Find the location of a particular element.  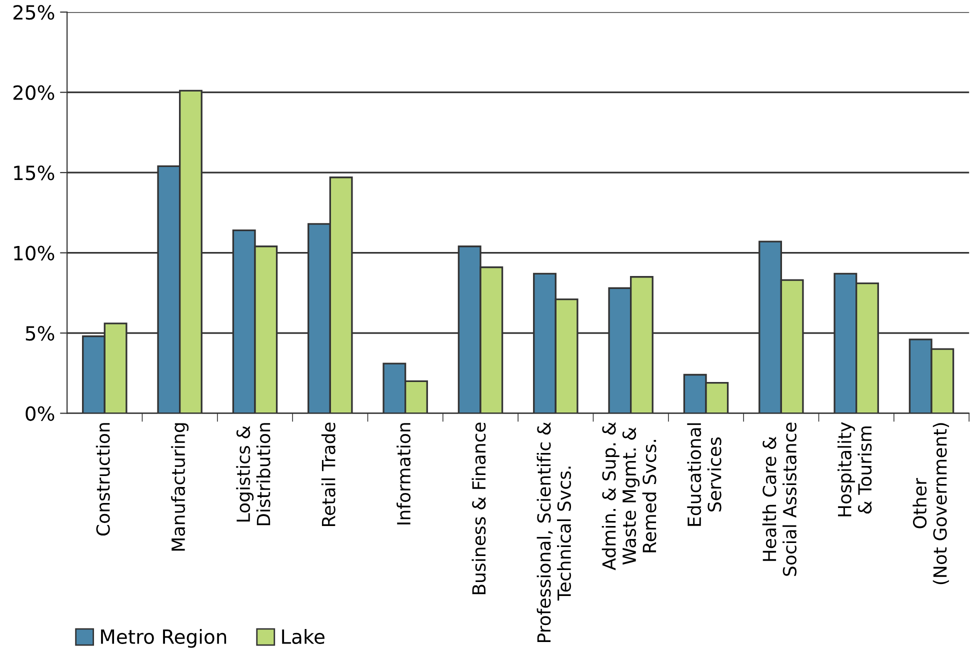

legend-label: Metro Region is located at coordinates (163, 638).